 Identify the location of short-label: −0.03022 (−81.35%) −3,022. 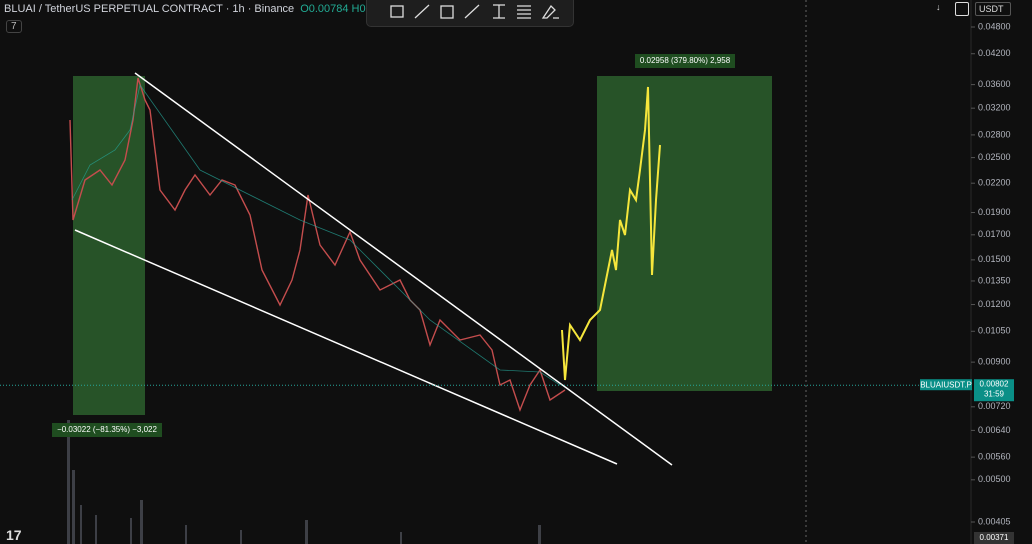
(107, 429).